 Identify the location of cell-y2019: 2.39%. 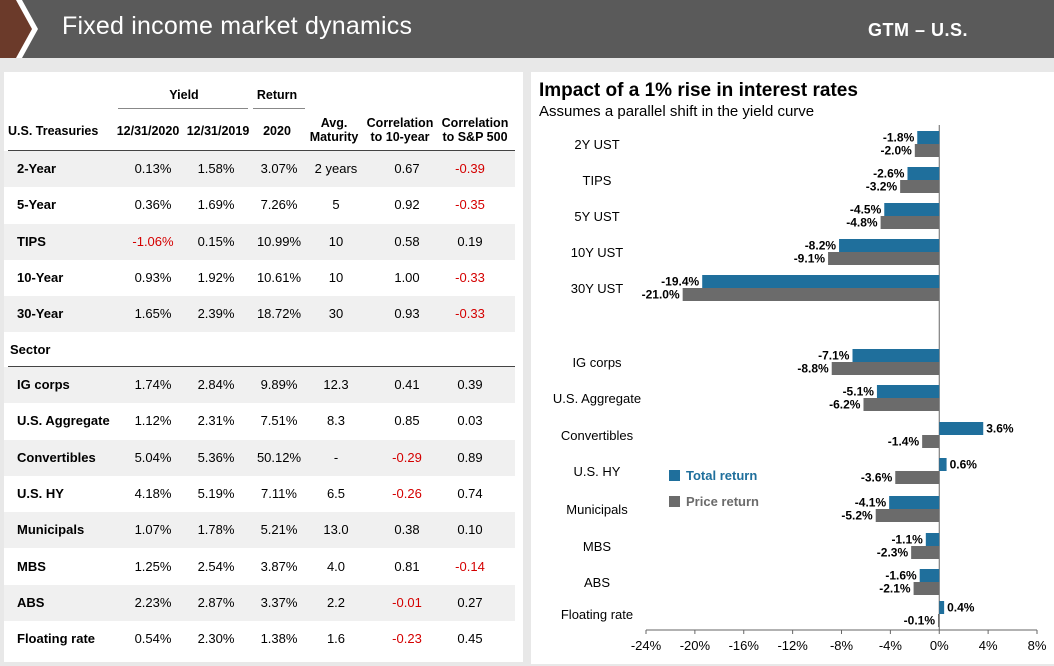
(216, 314).